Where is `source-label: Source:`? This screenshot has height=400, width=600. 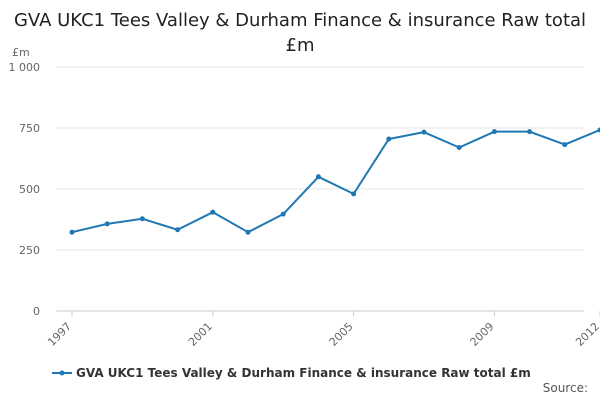 source-label: Source: is located at coordinates (565, 388).